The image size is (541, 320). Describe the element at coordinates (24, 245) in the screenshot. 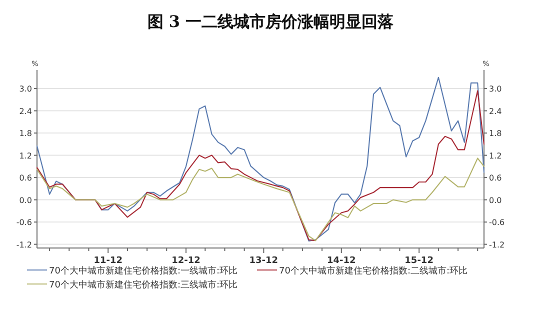

I see `y-tick-label: -1.2` at that location.